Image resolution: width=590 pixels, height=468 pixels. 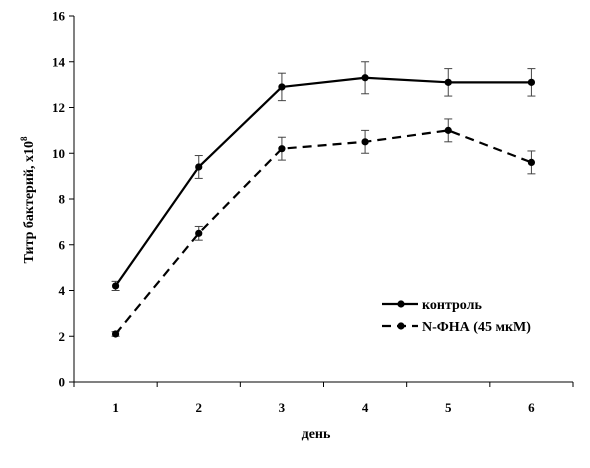 I want to click on x-tick-label: 1, so click(x=115, y=407).